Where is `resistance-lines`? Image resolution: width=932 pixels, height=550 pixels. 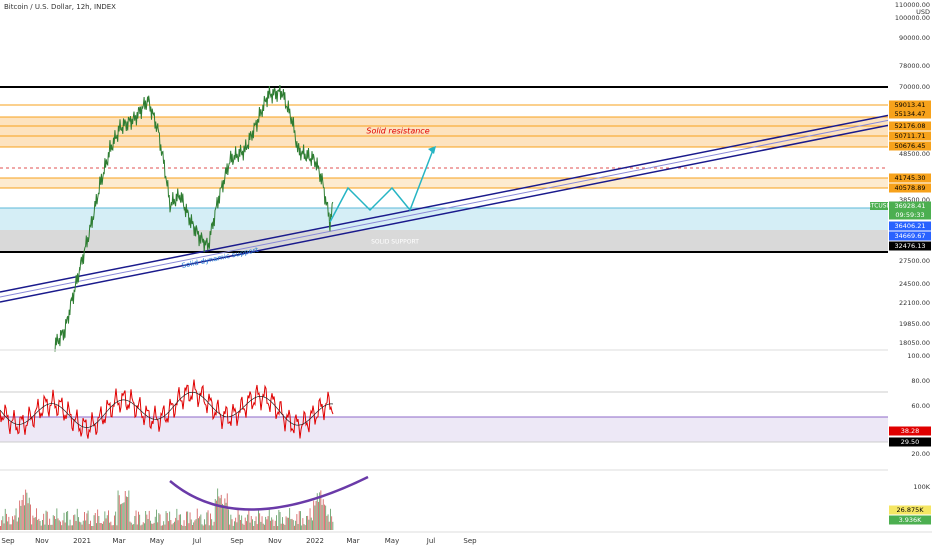 resistance-lines is located at coordinates (444, 146).